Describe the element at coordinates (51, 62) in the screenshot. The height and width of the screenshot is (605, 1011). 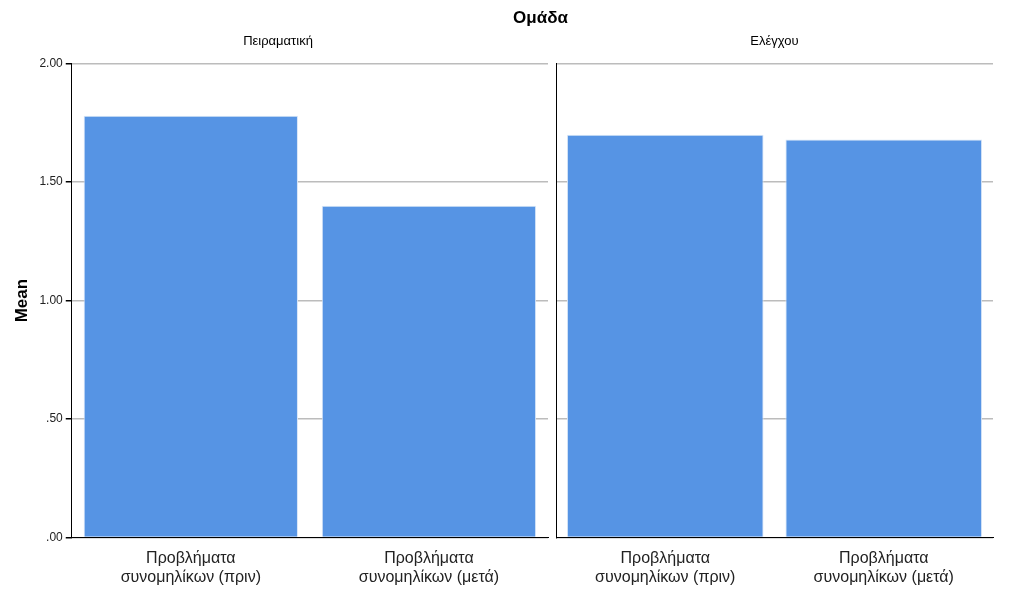
I see `y-tick-label: 2.00` at that location.